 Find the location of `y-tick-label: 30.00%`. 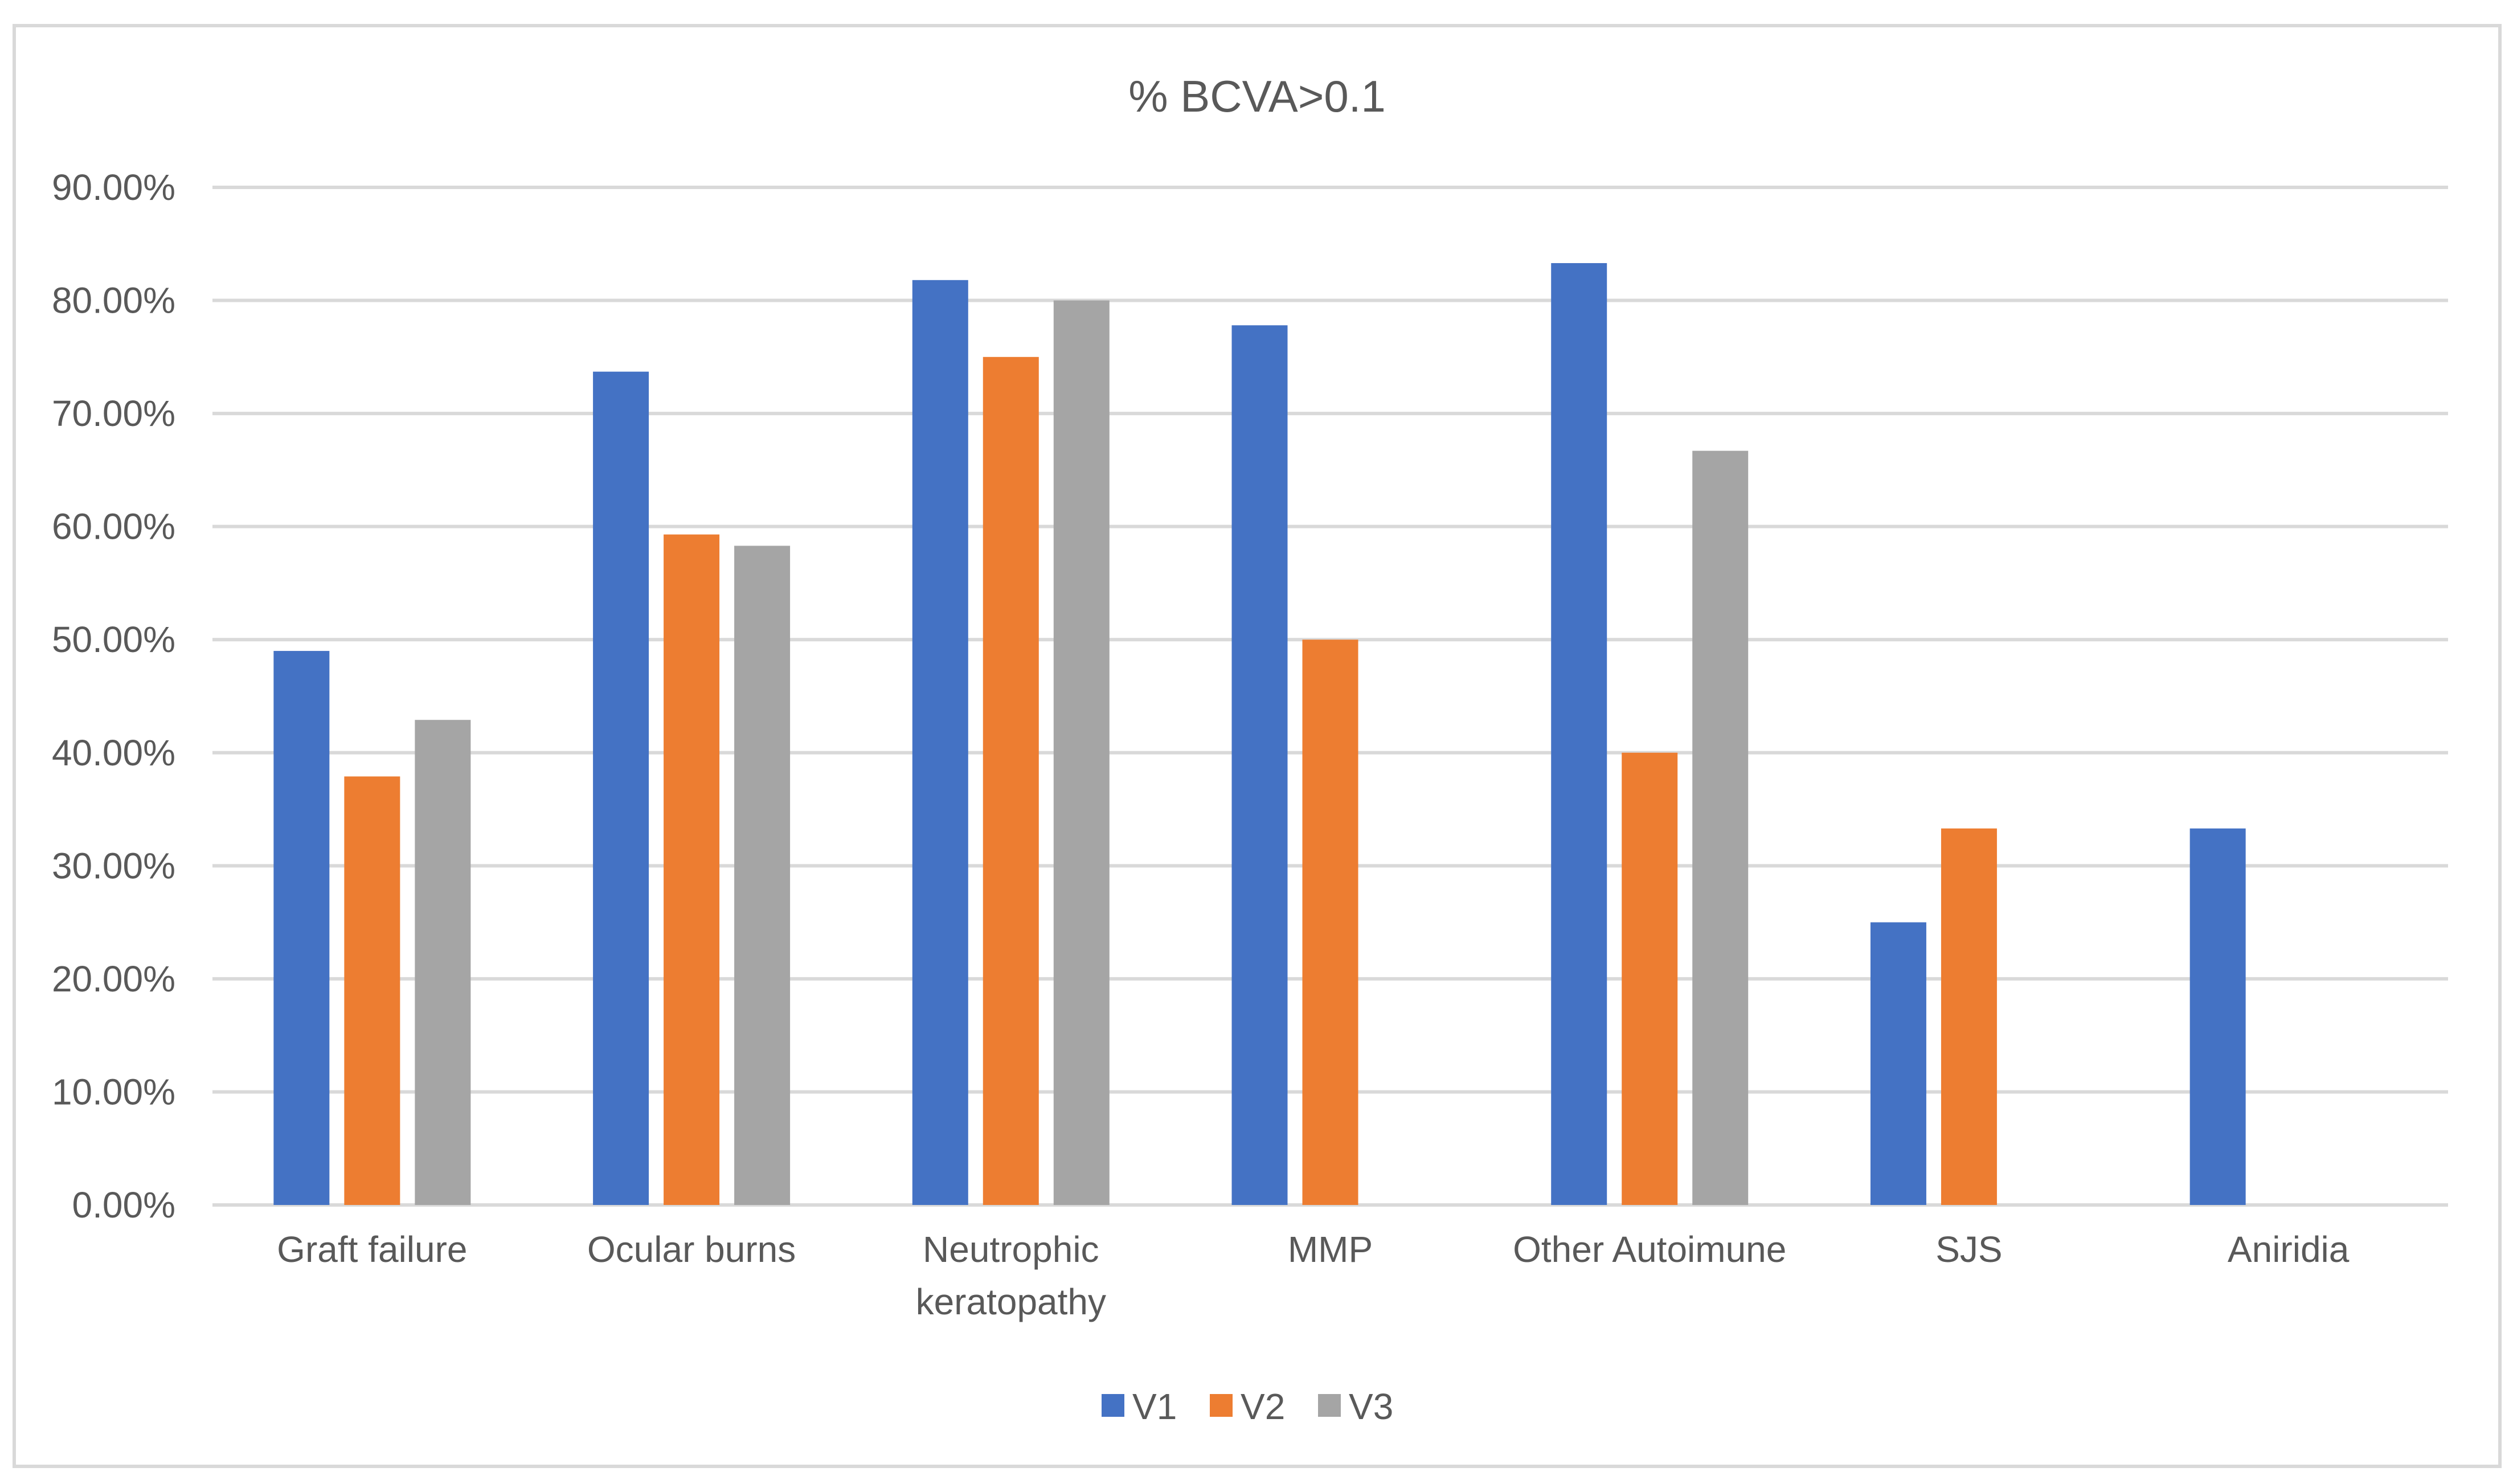

y-tick-label: 30.00% is located at coordinates (114, 865).